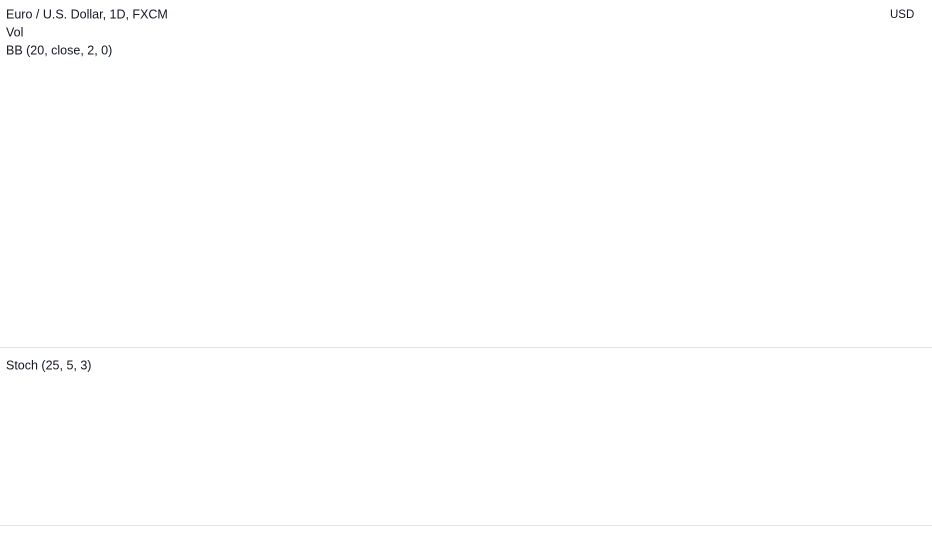 The height and width of the screenshot is (550, 932). I want to click on symbol-title: Euro / U.S. Dollar, 1D, FXCM, so click(87, 14).